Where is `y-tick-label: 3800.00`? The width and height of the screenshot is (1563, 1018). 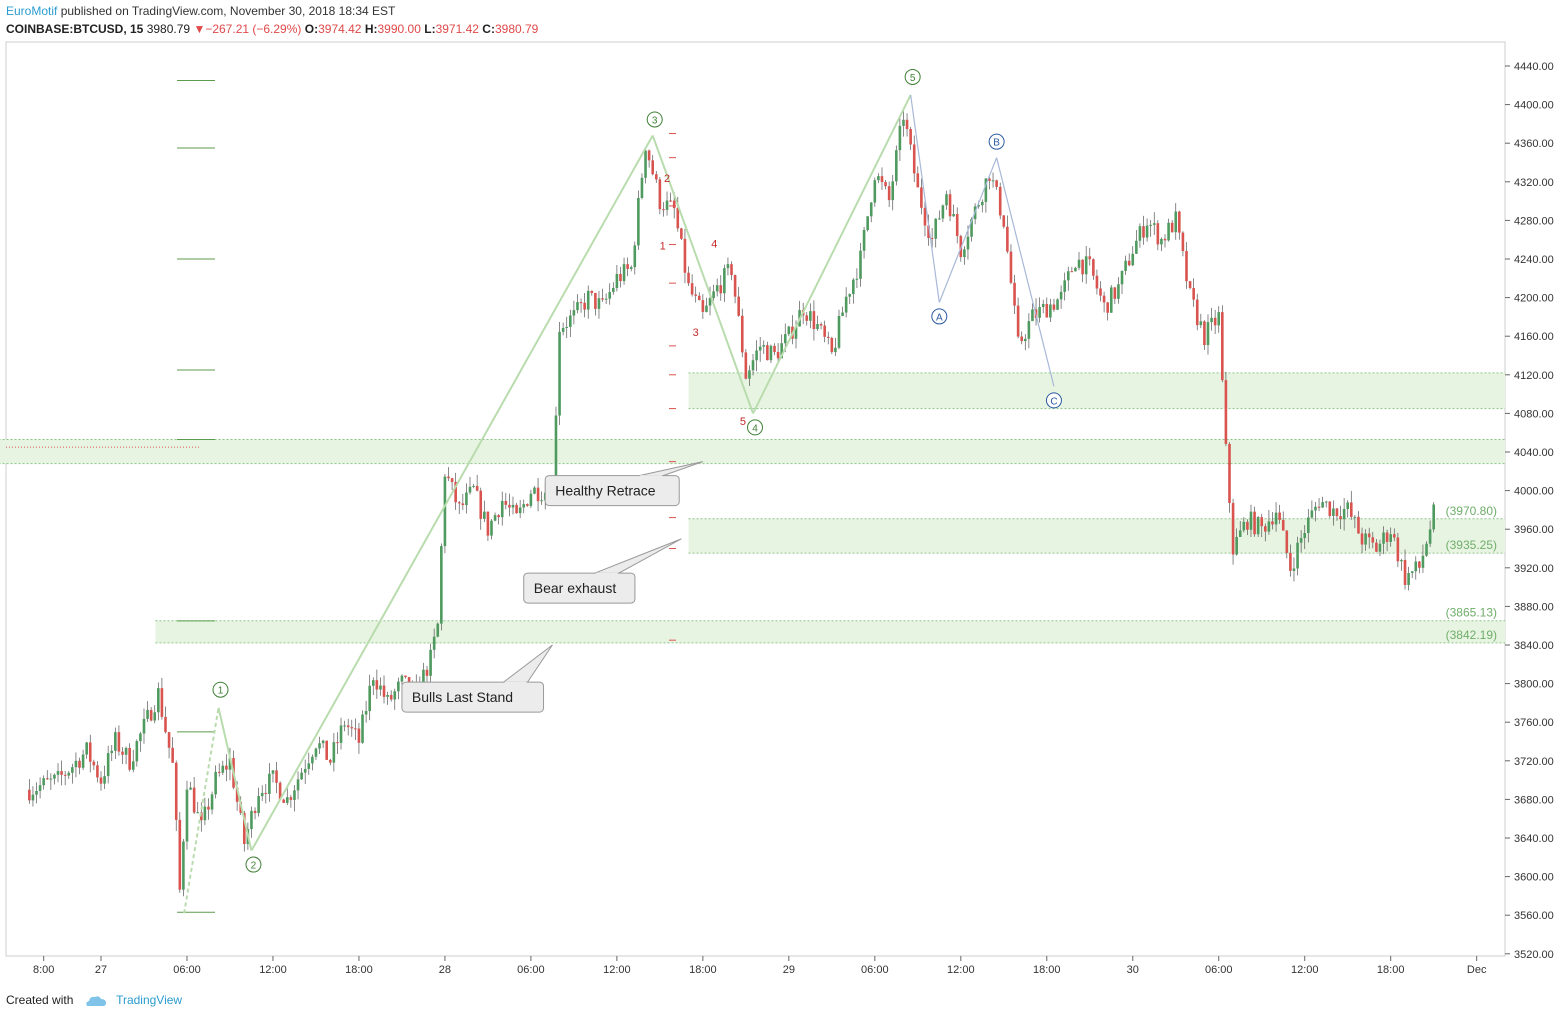 y-tick-label: 3800.00 is located at coordinates (1534, 685).